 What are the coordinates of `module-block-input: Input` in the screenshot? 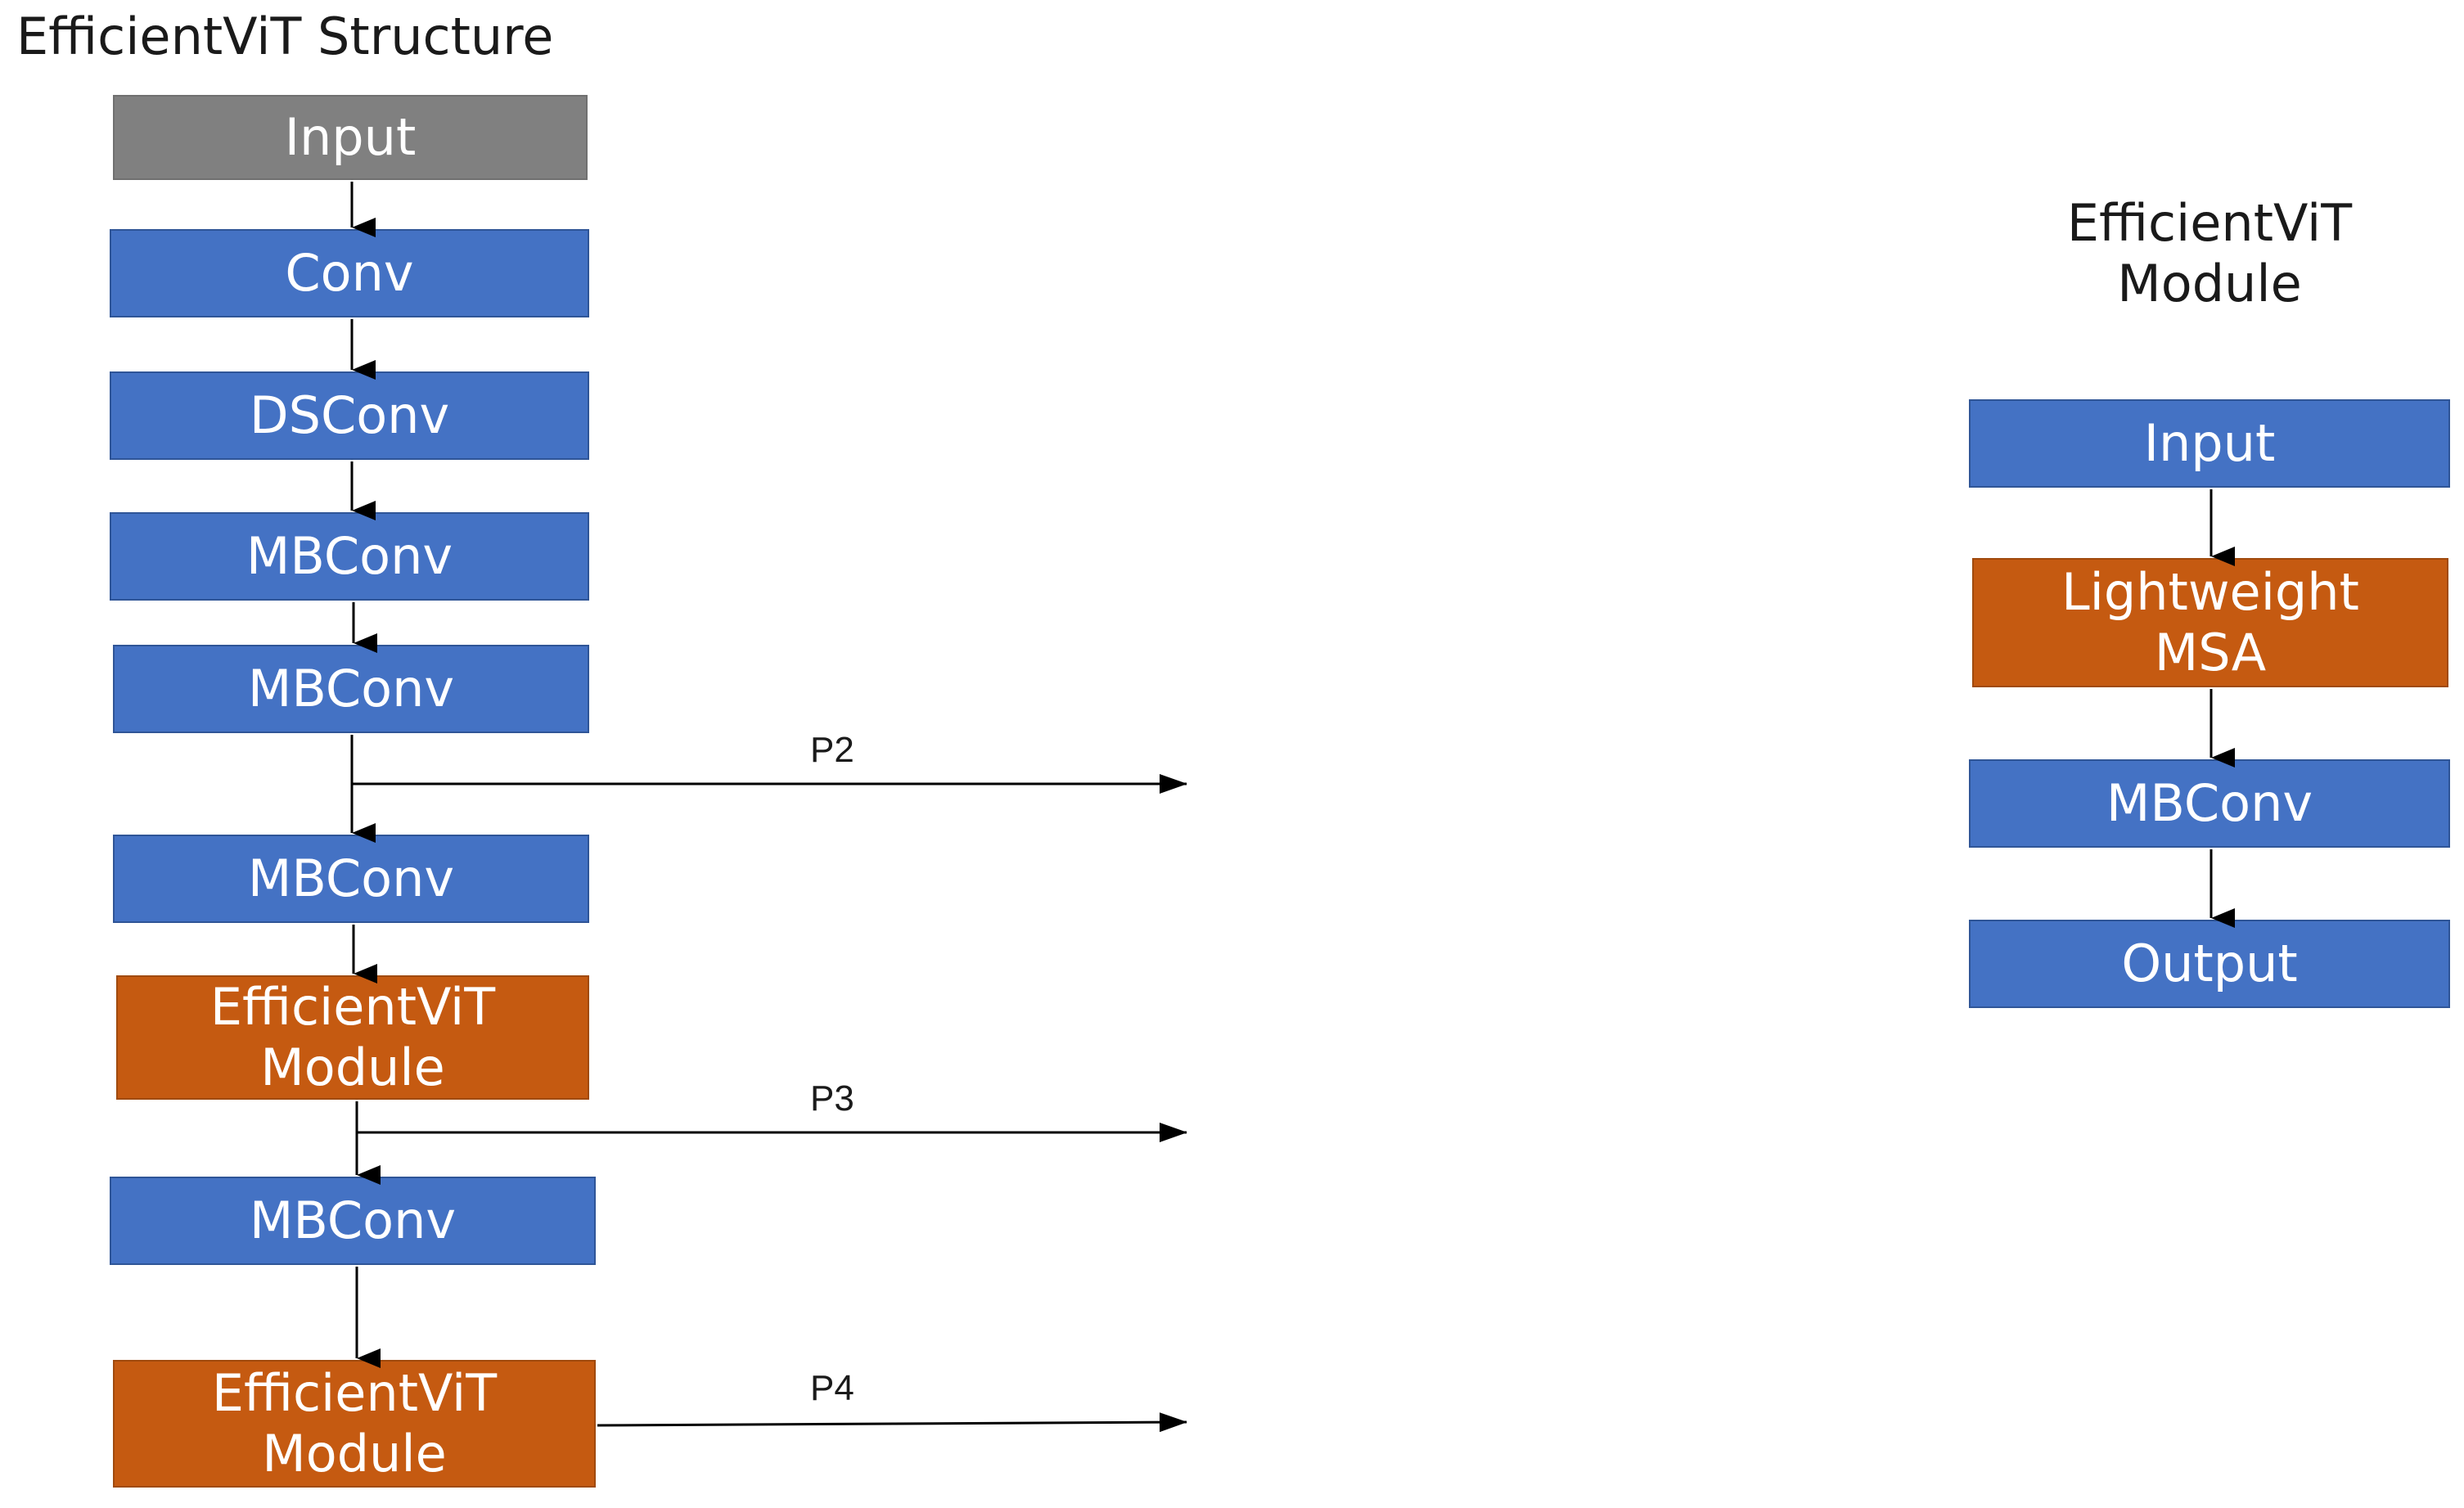 It's located at (2209, 444).